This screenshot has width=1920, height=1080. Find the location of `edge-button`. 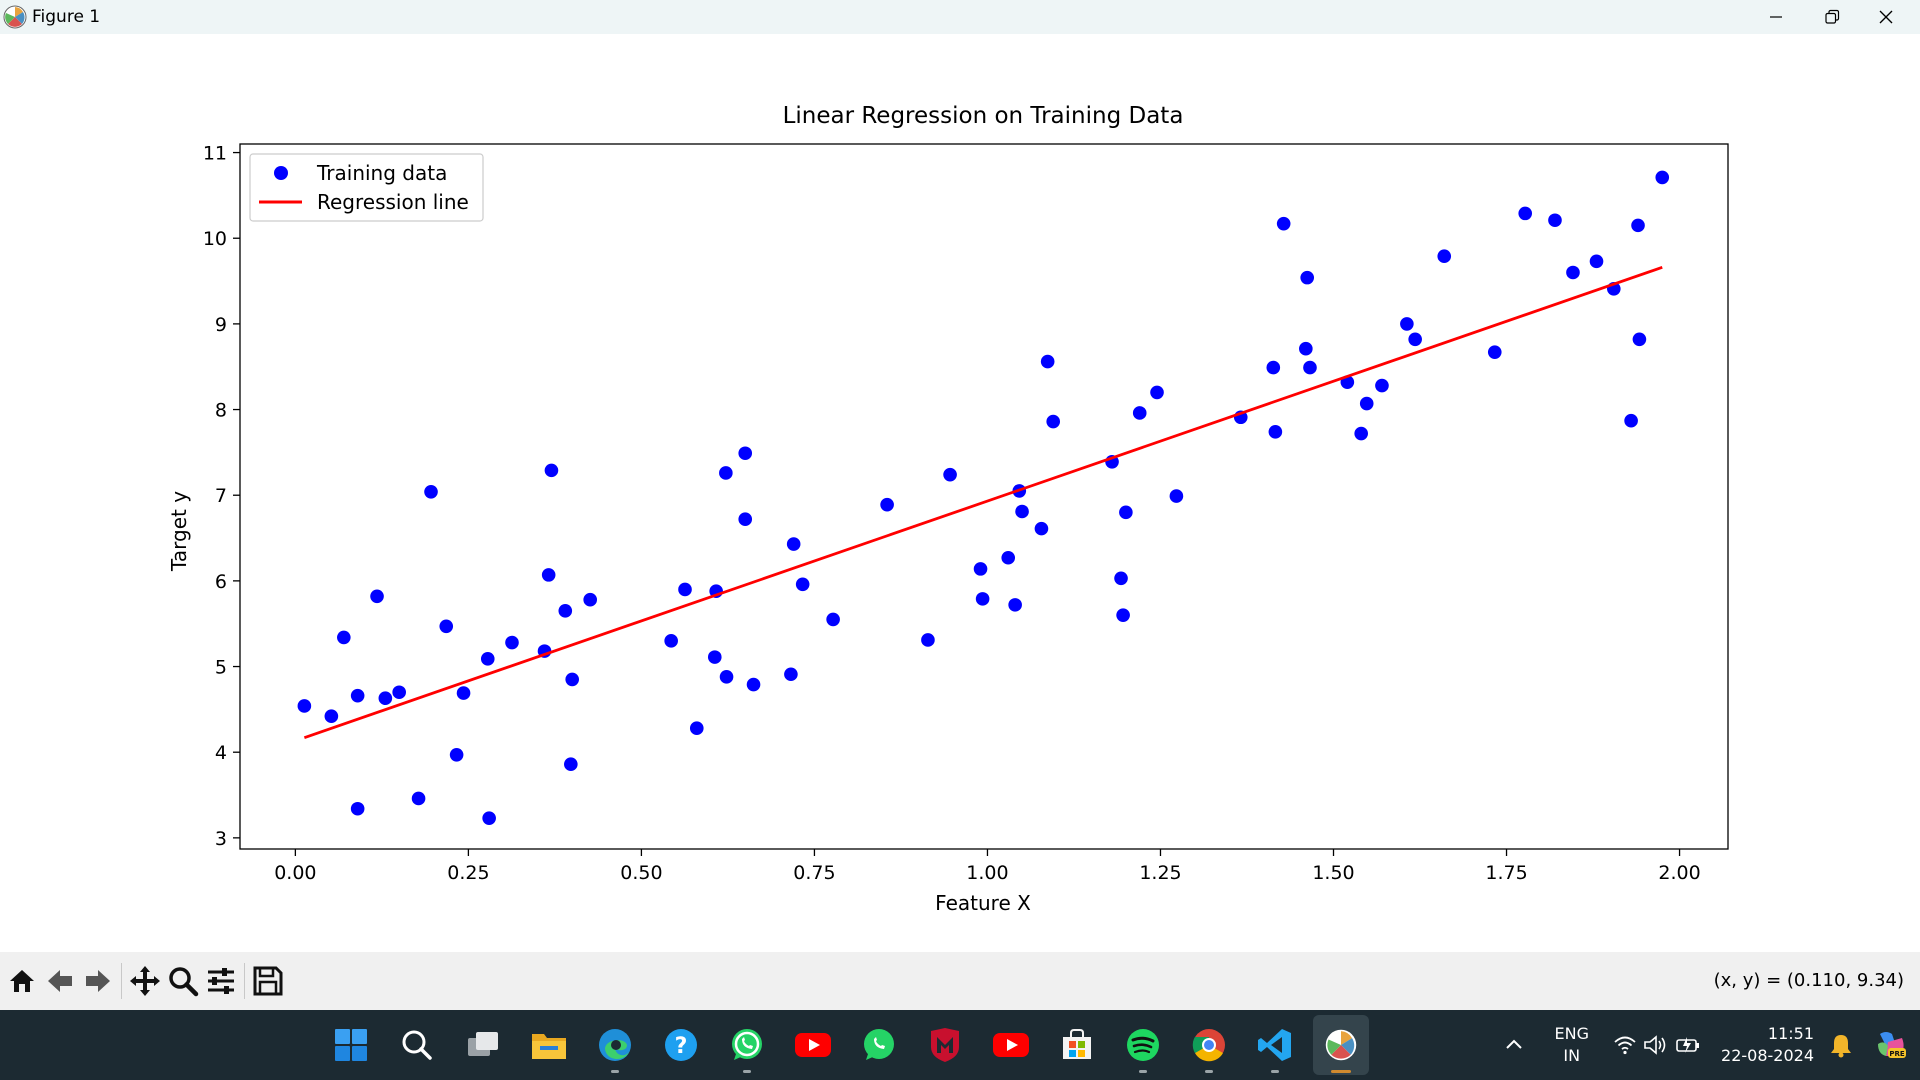

edge-button is located at coordinates (615, 1045).